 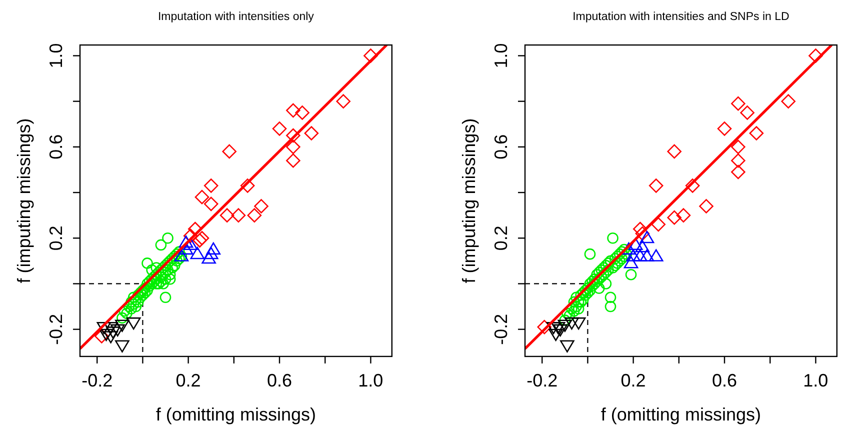 What do you see at coordinates (236, 17) in the screenshot?
I see `chart-title: Imputation with intensities only` at bounding box center [236, 17].